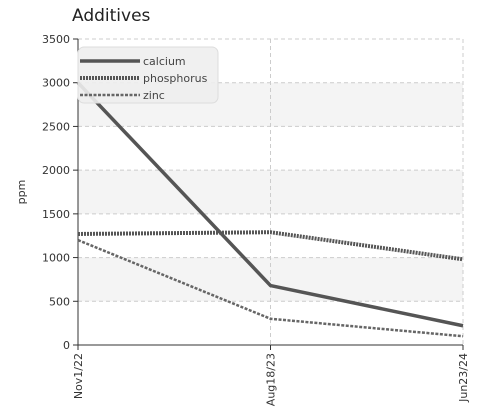  What do you see at coordinates (154, 95) in the screenshot?
I see `legend-label-zinc: zinc` at bounding box center [154, 95].